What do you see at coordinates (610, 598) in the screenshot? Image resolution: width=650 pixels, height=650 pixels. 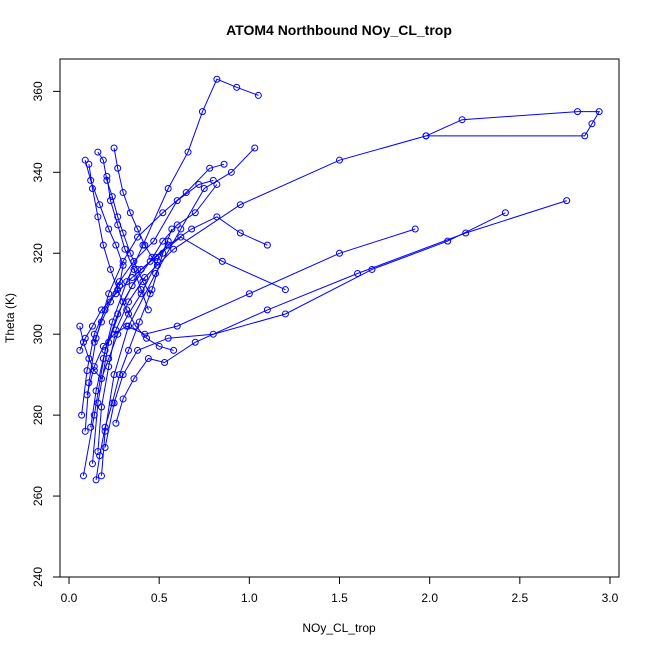 I see `x-tick-label: 3.0` at bounding box center [610, 598].